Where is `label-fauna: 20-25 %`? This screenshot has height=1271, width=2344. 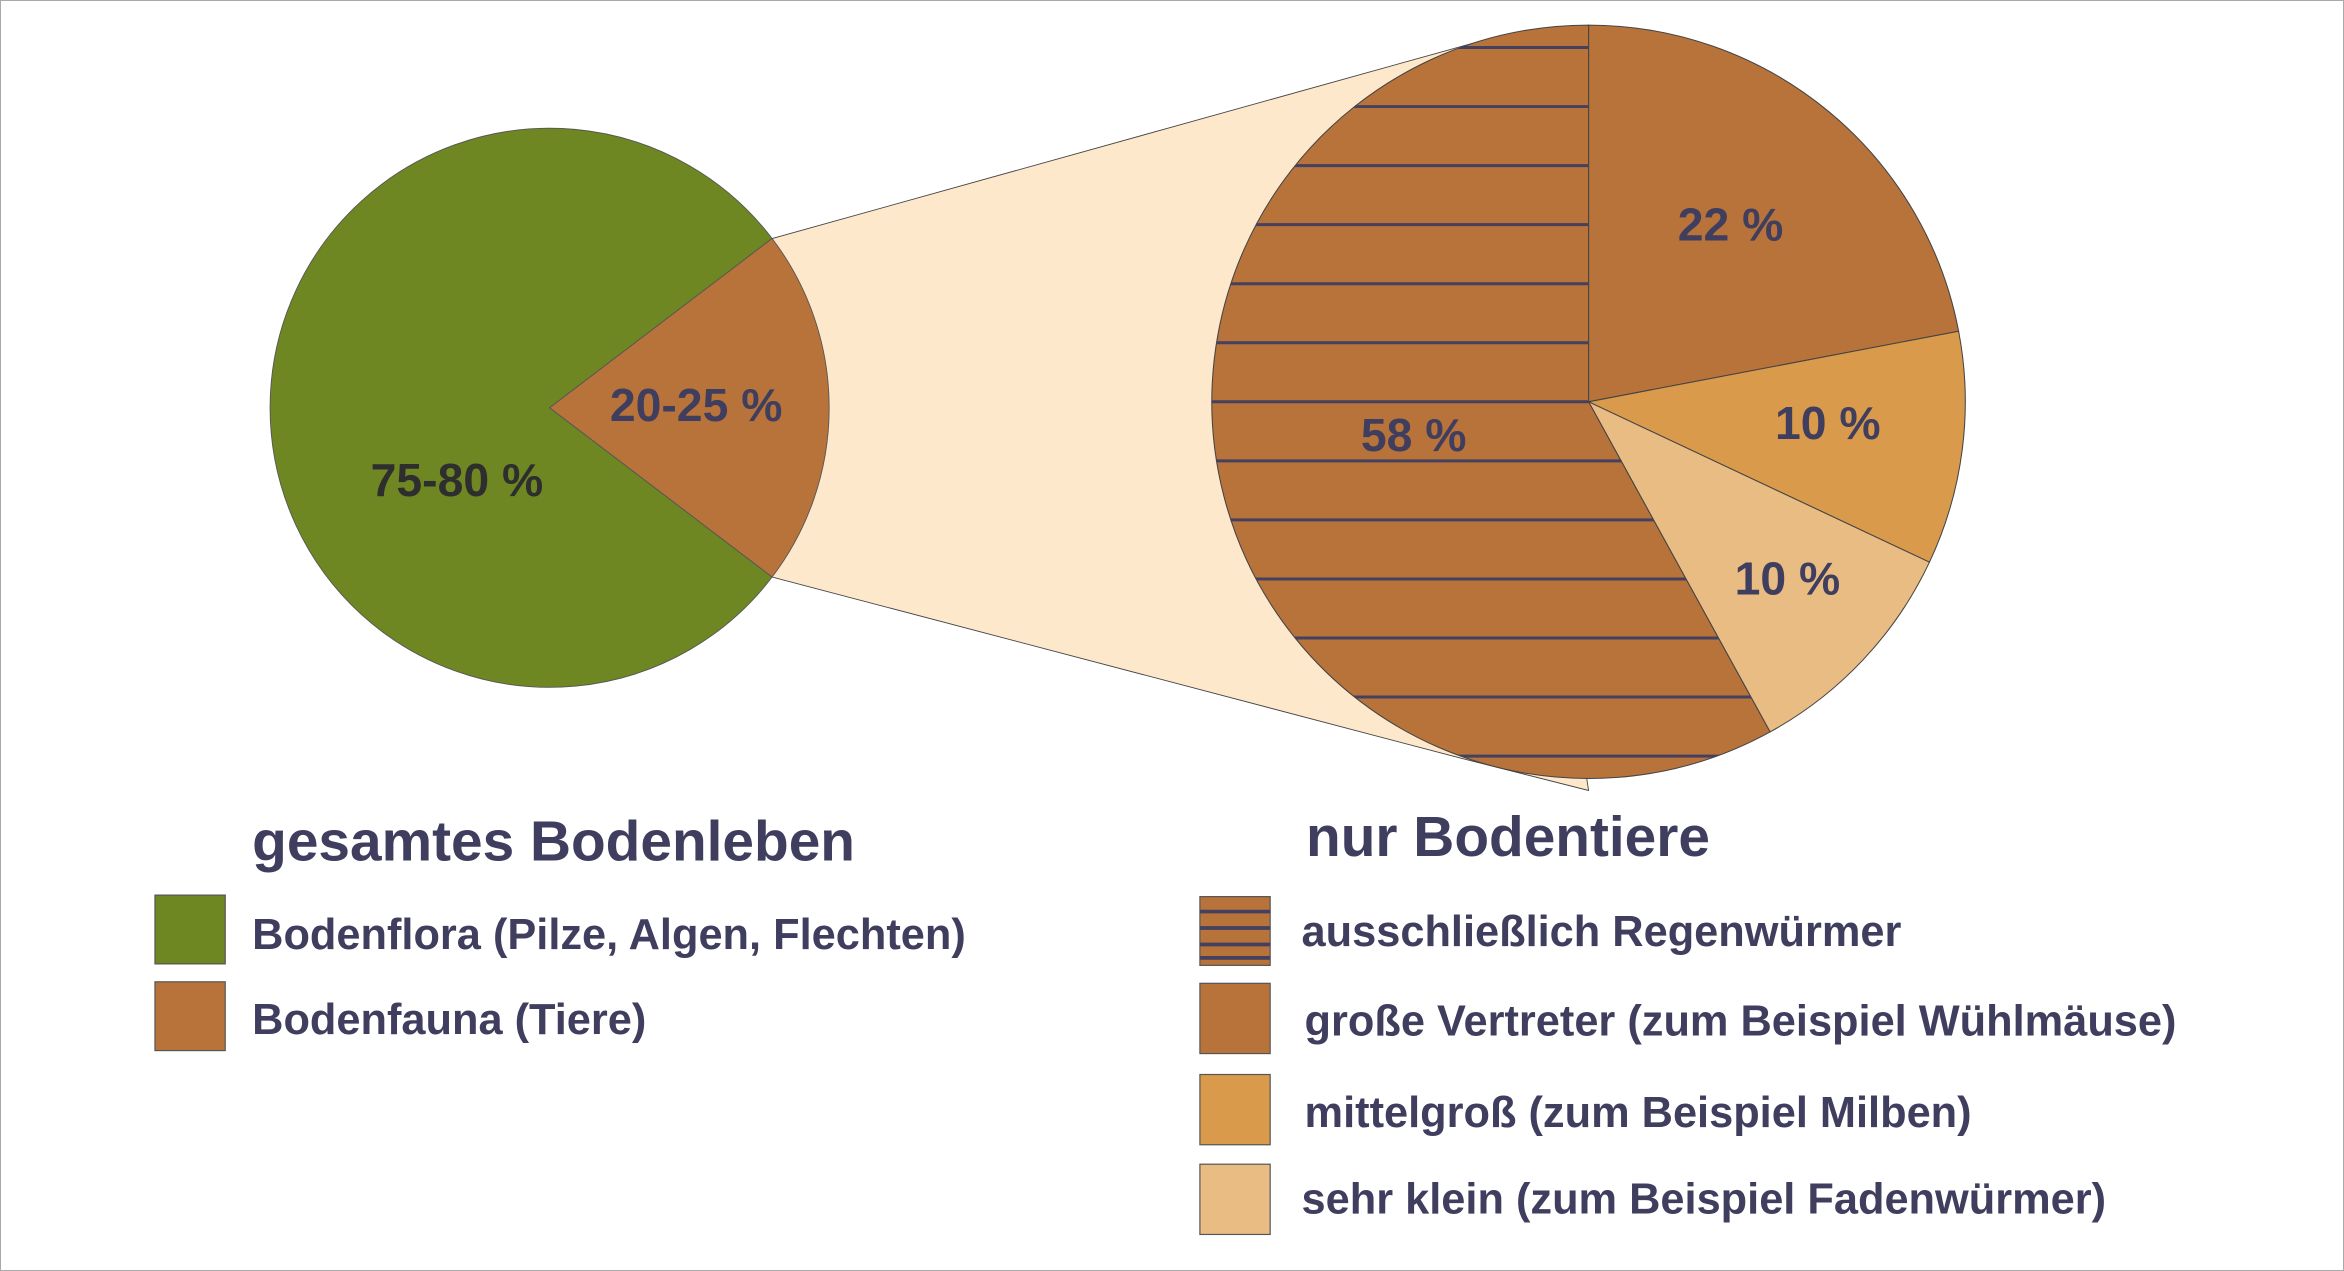 label-fauna: 20-25 % is located at coordinates (696, 405).